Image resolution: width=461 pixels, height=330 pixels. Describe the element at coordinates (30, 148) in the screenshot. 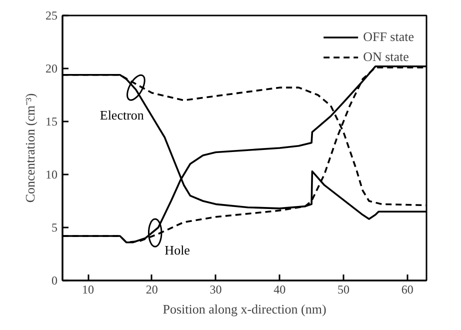

I see `y-axis-title: Concentration (cm⁻³)` at that location.